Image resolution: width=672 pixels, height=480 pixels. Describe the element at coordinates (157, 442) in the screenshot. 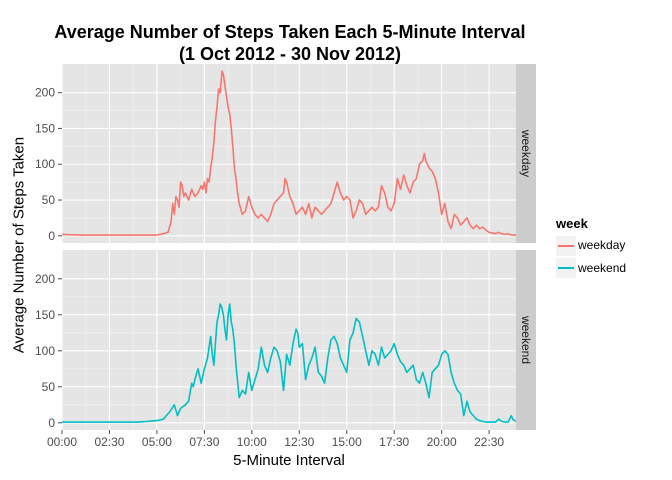

I see `x-tick-label: 05:00` at that location.